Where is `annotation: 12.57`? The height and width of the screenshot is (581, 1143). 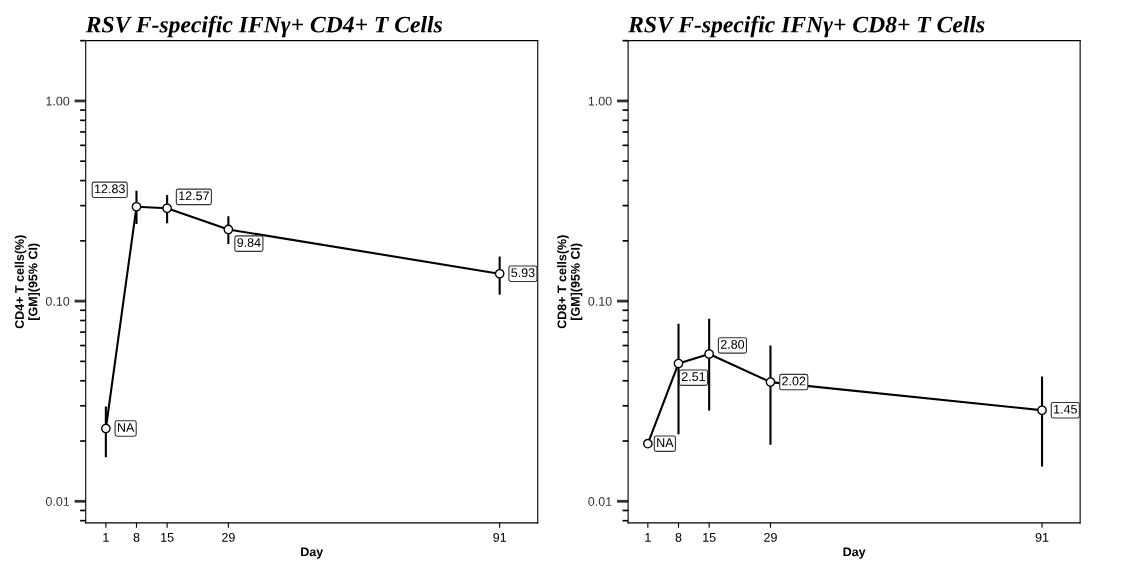 annotation: 12.57 is located at coordinates (194, 196).